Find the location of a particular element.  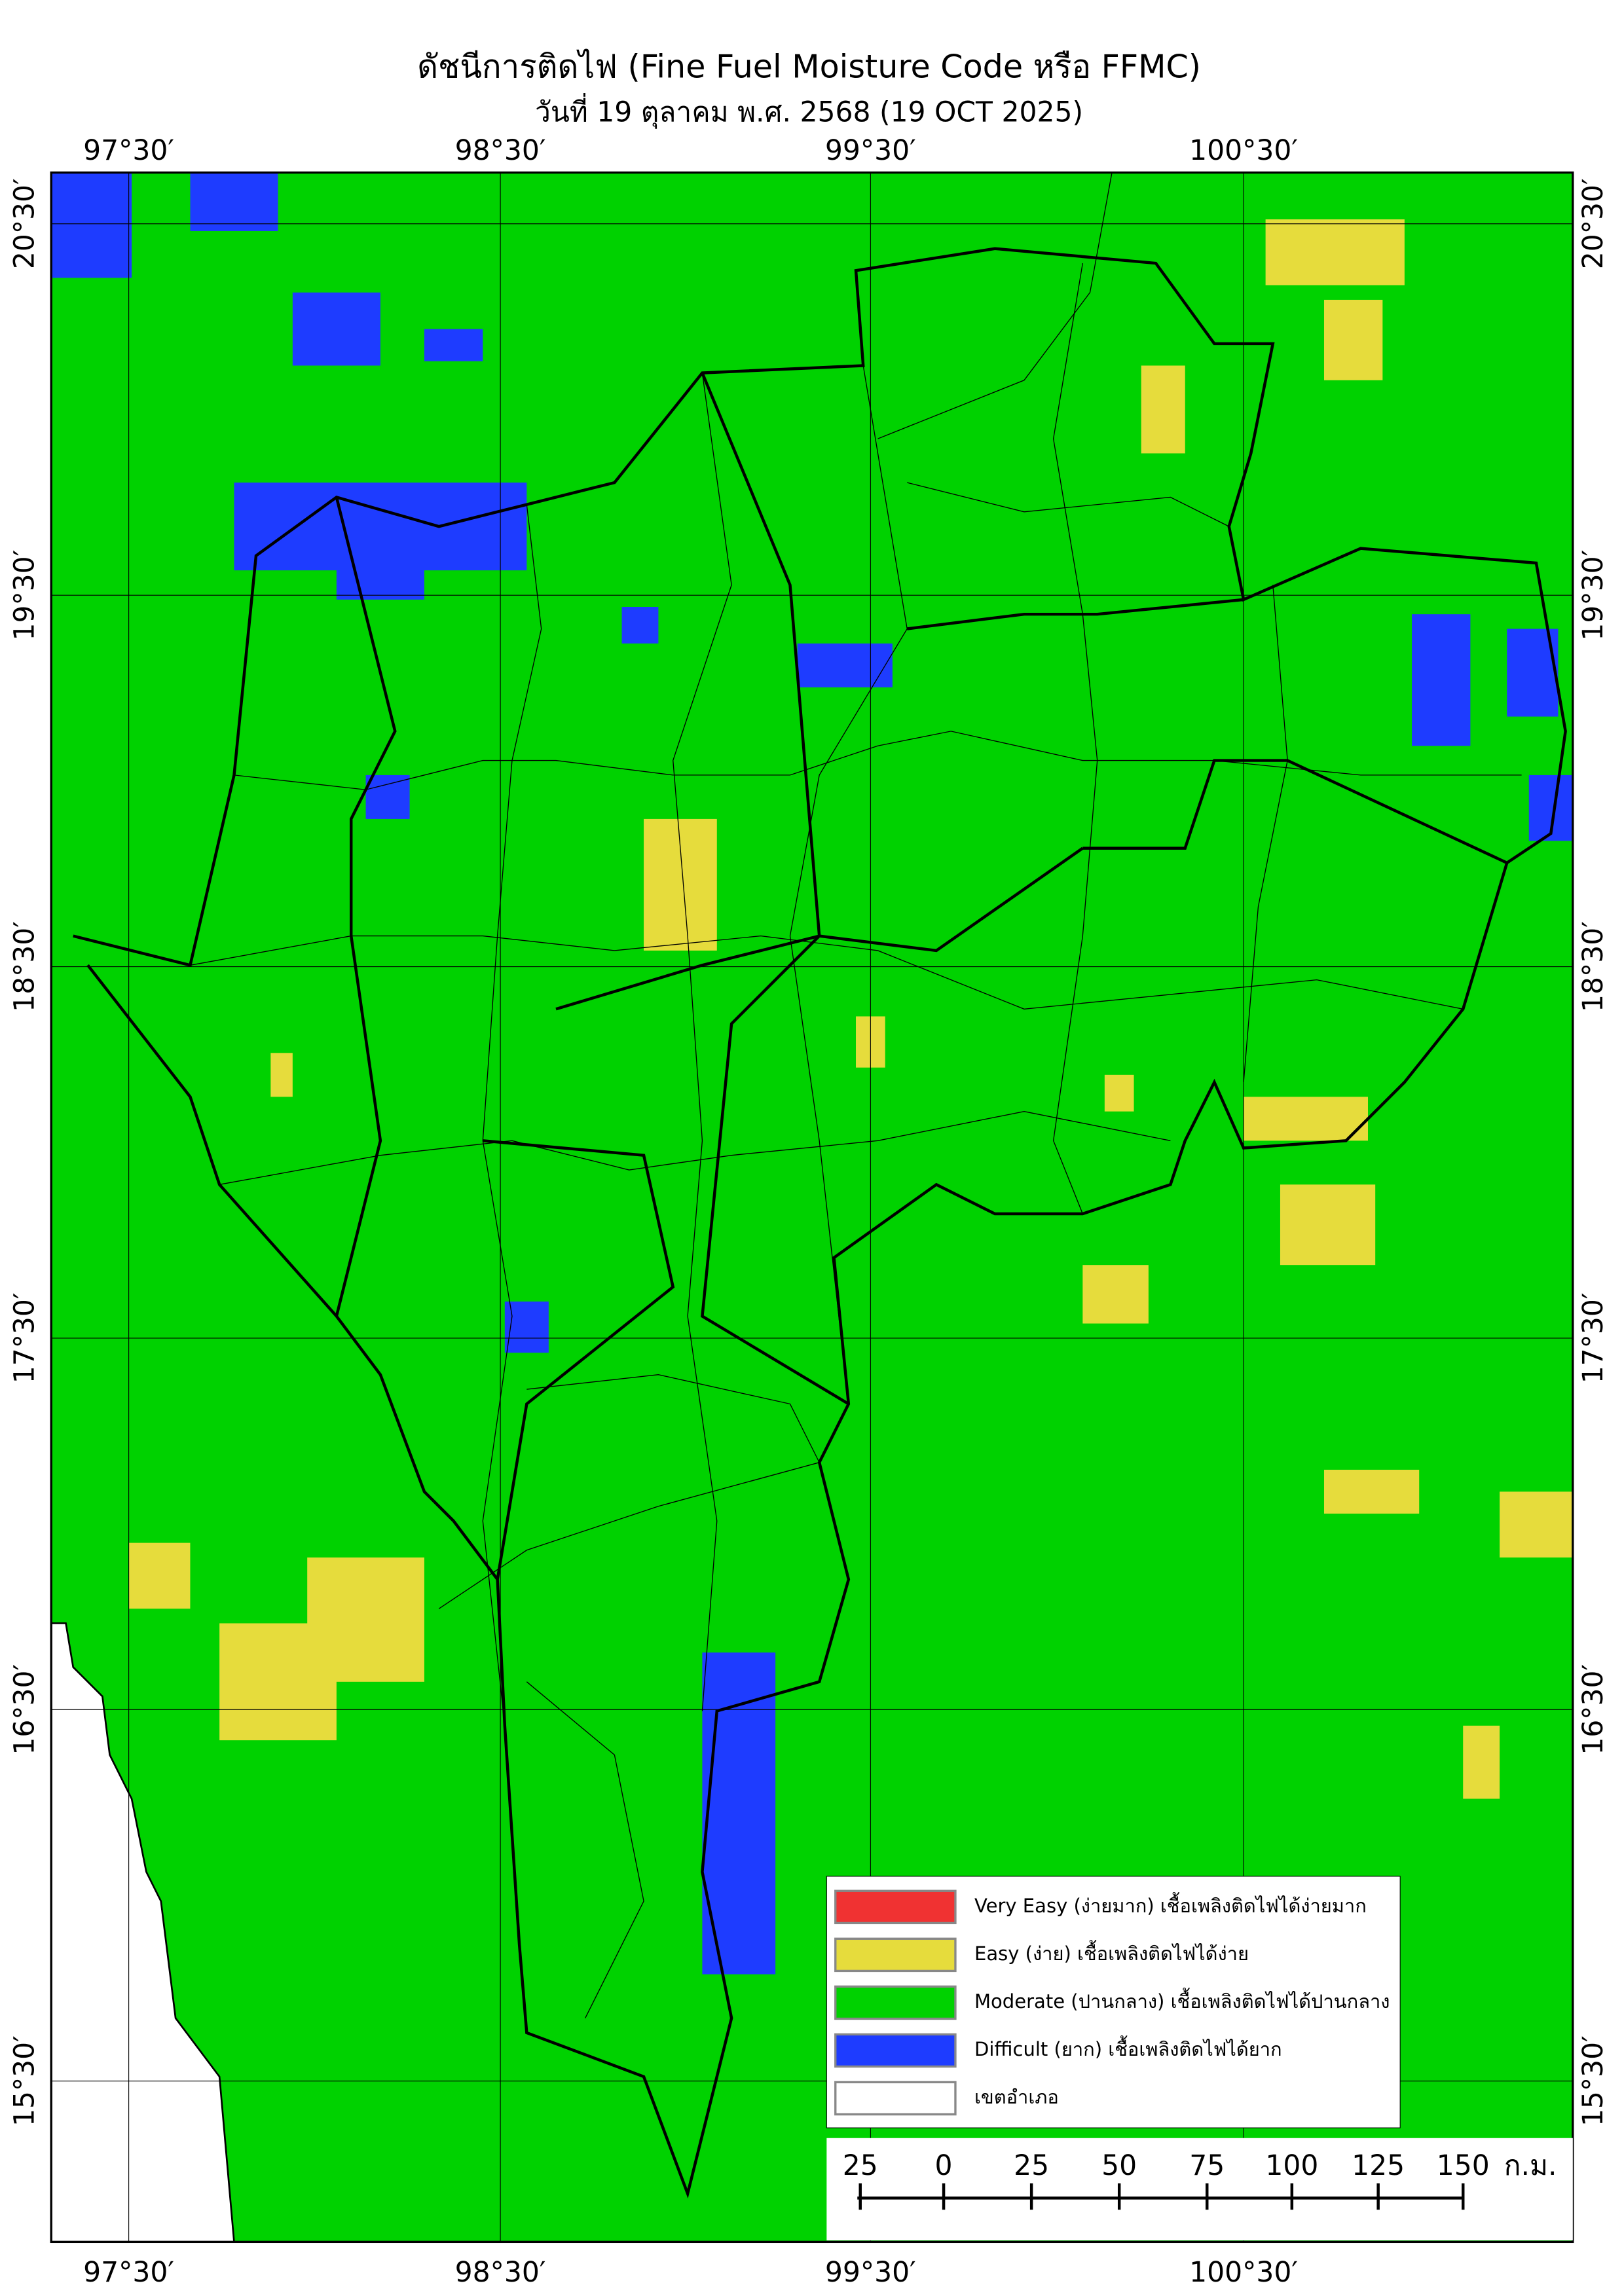

scale-label: 125 is located at coordinates (1378, 2166).